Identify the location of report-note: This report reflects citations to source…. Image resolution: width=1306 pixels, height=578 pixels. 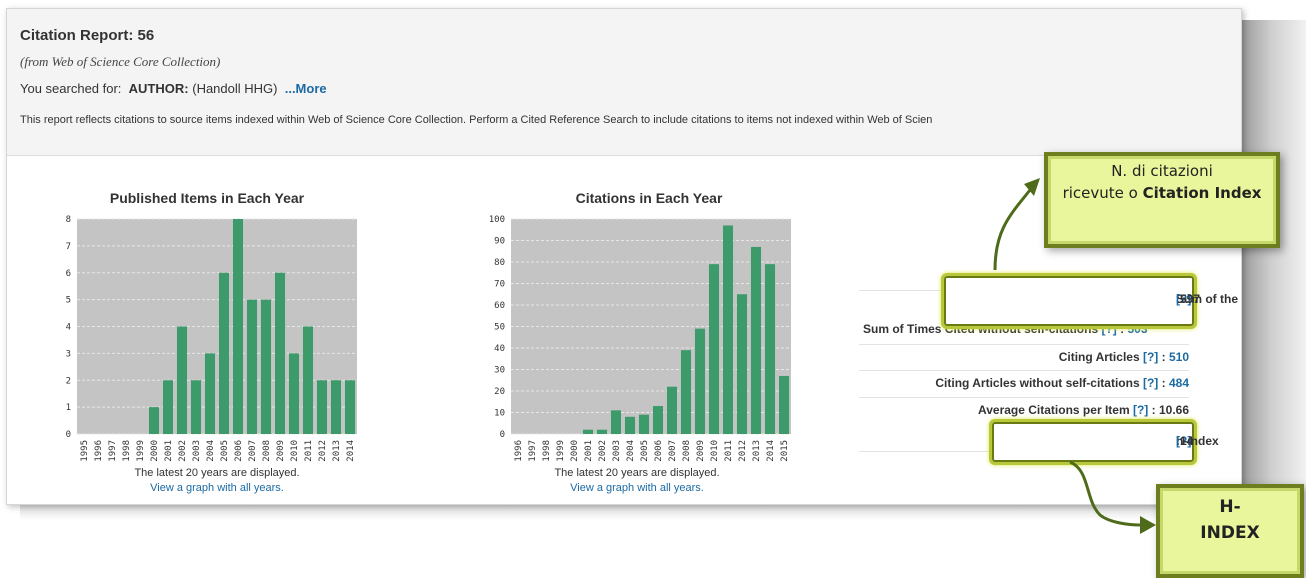
(476, 120).